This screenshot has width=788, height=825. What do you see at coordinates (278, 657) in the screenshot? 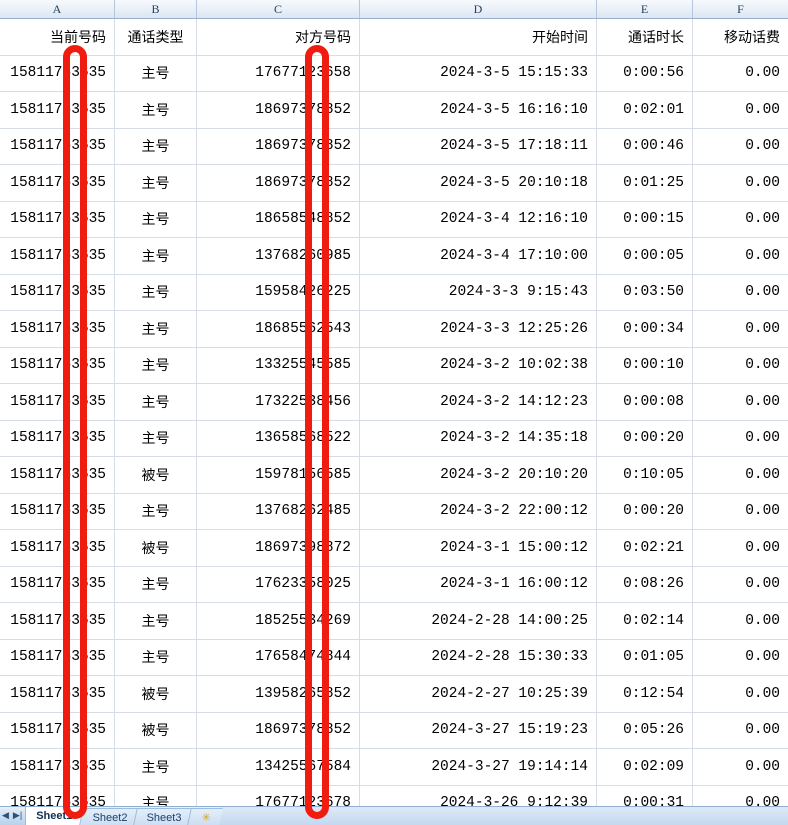
I see `cell-other-number: 17658474844` at bounding box center [278, 657].